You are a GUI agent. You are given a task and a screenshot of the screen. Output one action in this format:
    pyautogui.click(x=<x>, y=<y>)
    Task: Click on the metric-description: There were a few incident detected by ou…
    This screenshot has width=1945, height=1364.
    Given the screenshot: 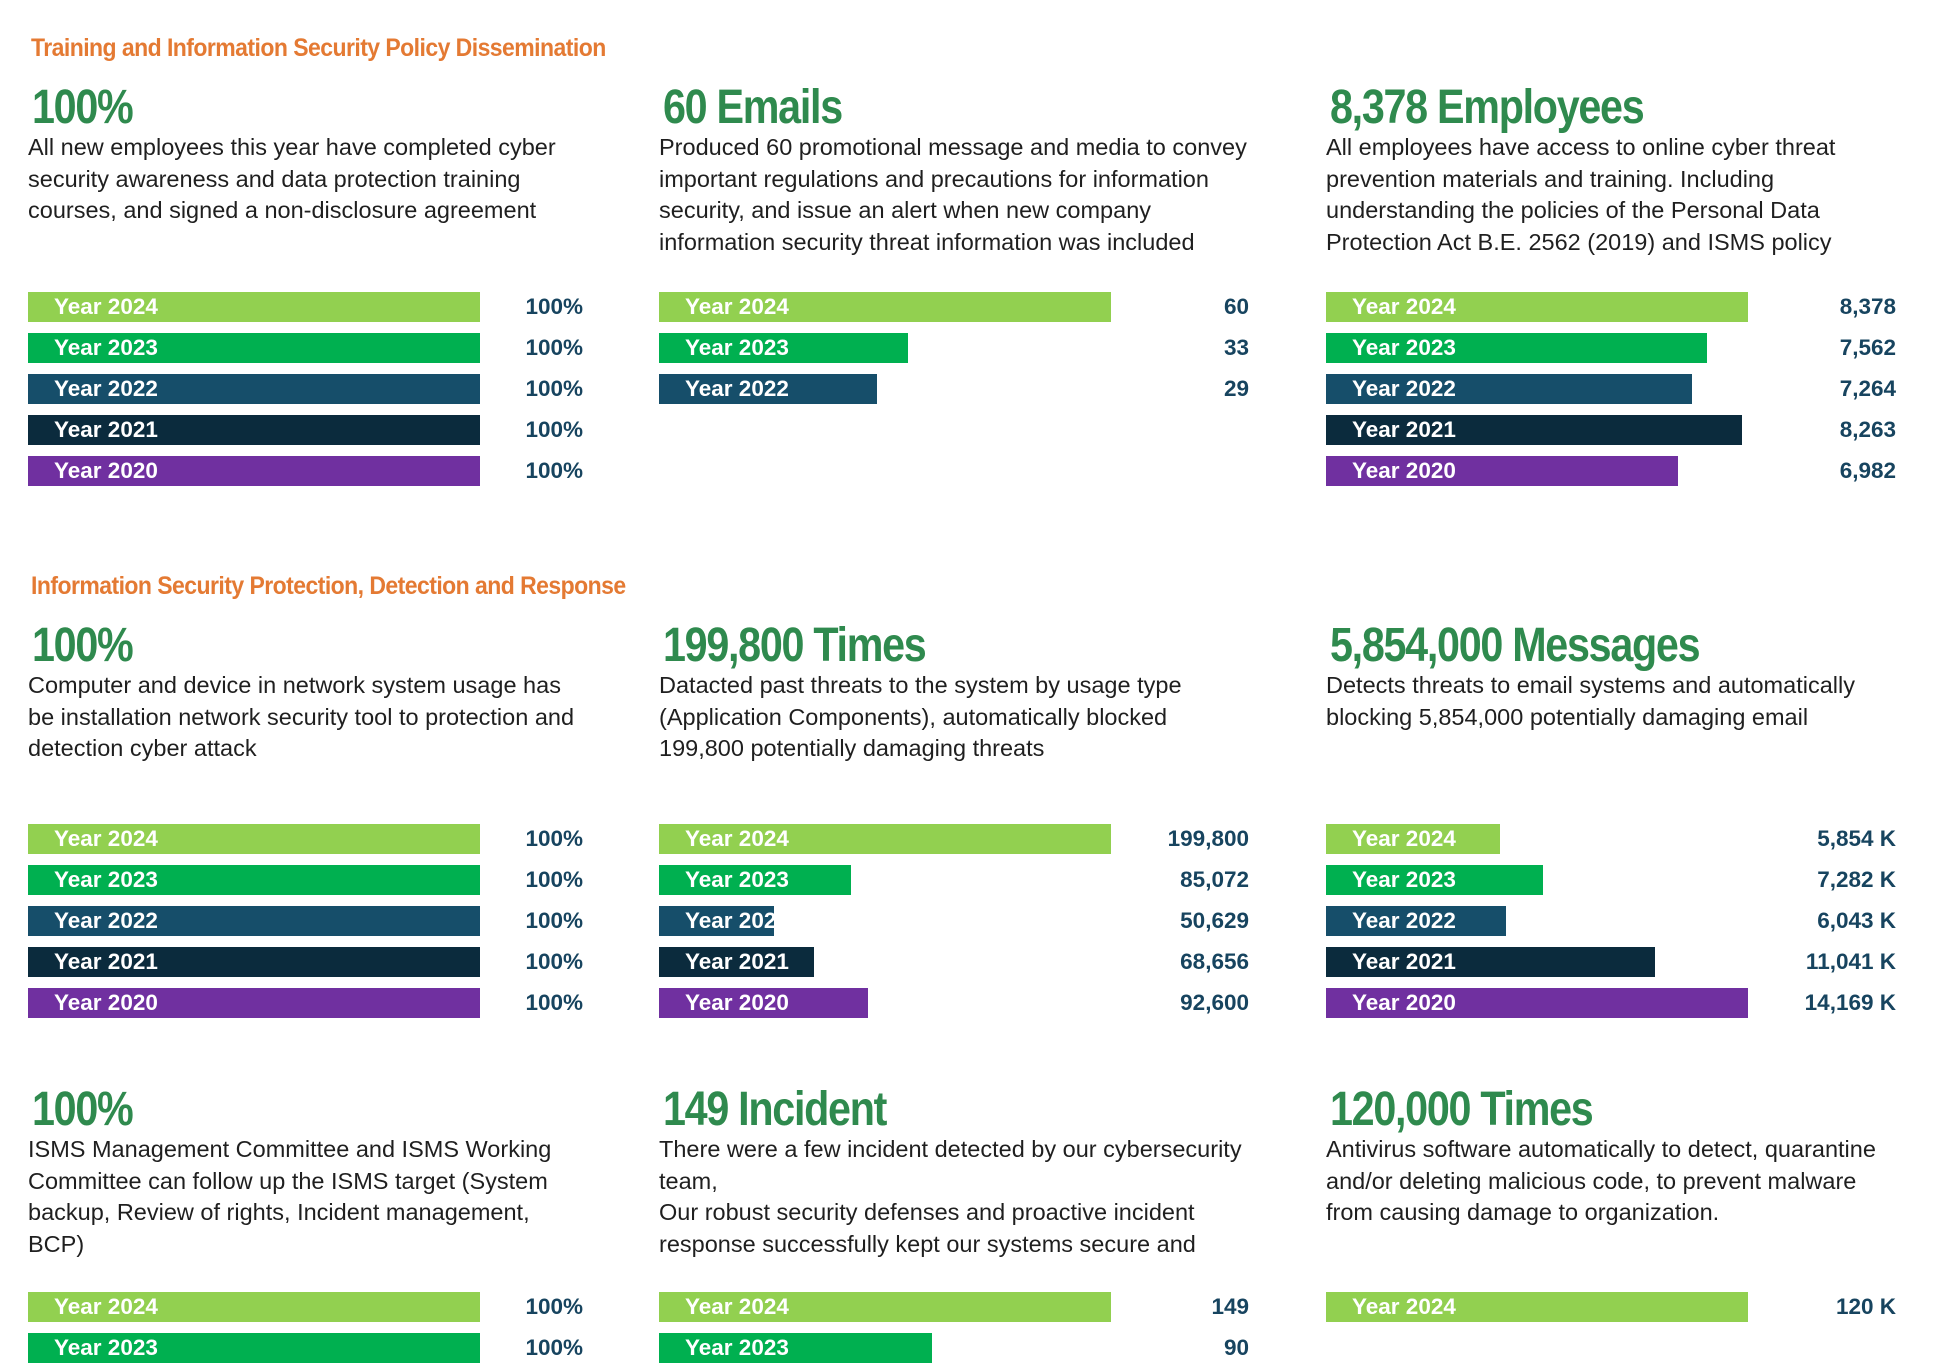 What is the action you would take?
    pyautogui.click(x=950, y=1196)
    